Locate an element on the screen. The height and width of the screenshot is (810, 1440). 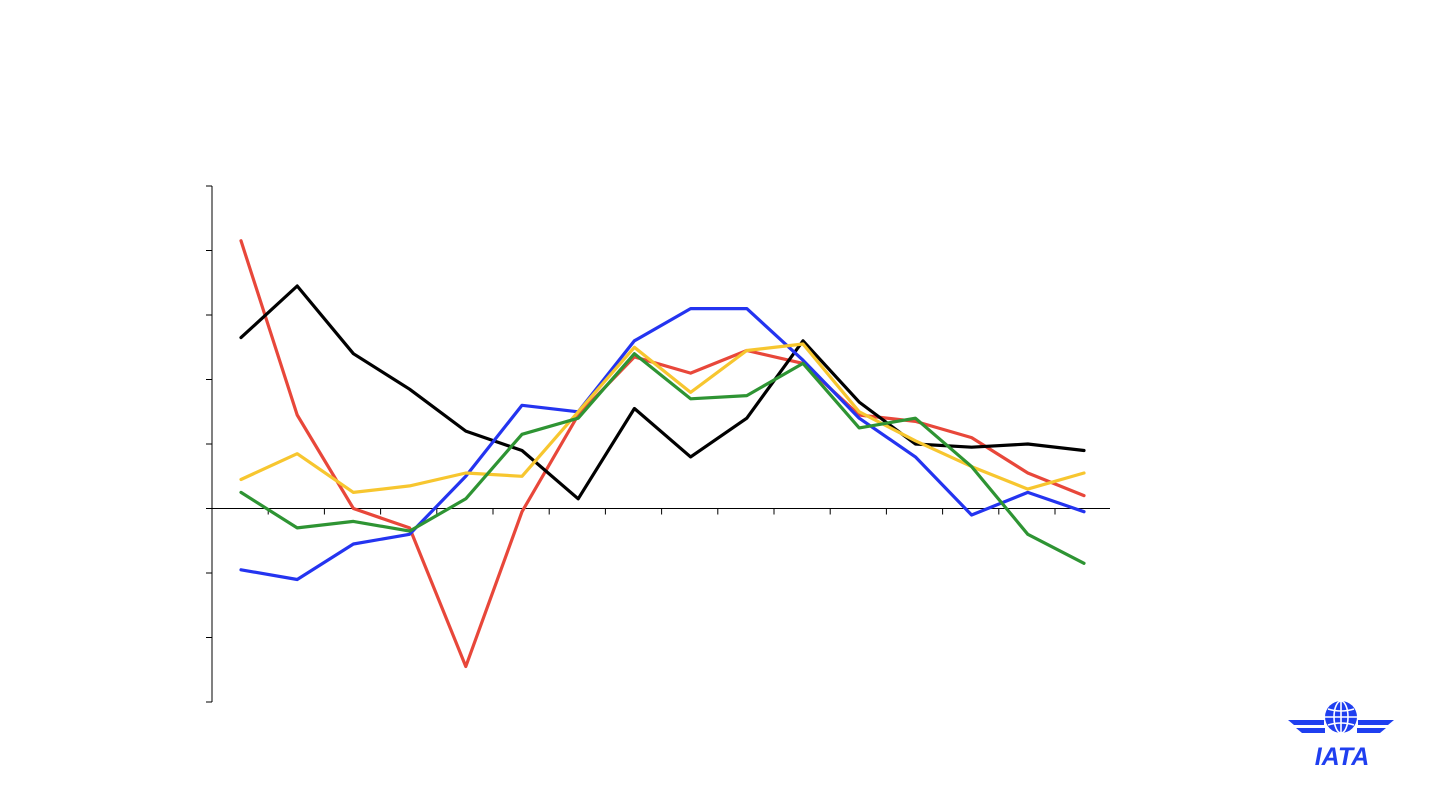
logo-text: IATA is located at coordinates (1342, 757).